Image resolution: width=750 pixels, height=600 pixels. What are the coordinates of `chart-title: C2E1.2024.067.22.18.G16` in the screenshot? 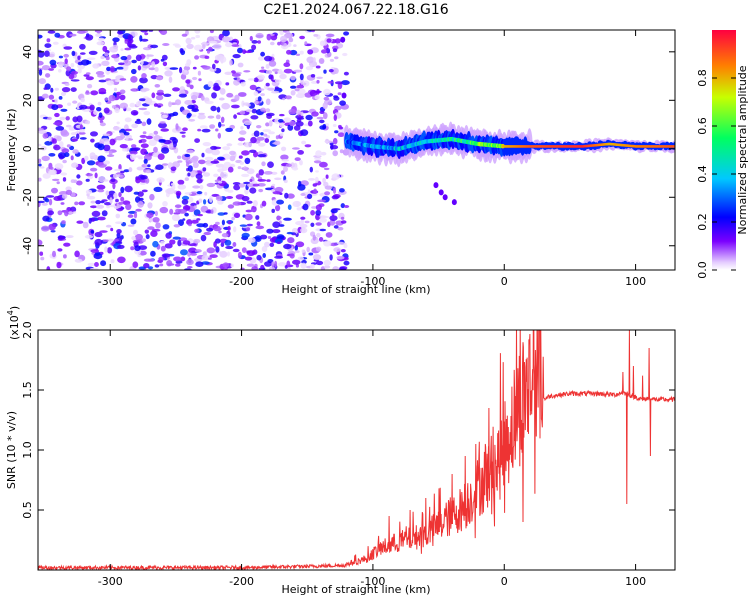 It's located at (355, 10).